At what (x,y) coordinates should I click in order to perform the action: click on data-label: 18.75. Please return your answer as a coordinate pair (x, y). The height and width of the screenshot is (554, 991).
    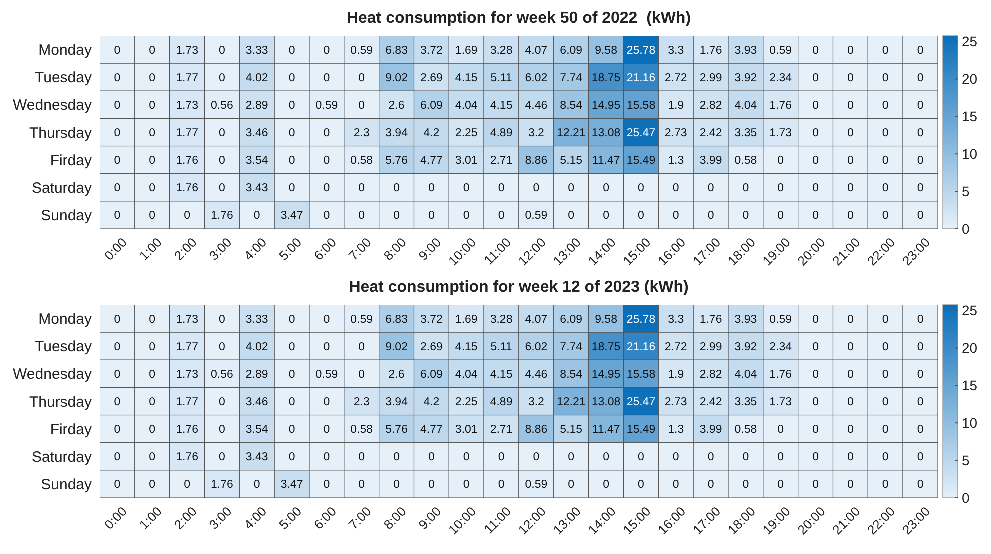
    Looking at the image, I should click on (606, 78).